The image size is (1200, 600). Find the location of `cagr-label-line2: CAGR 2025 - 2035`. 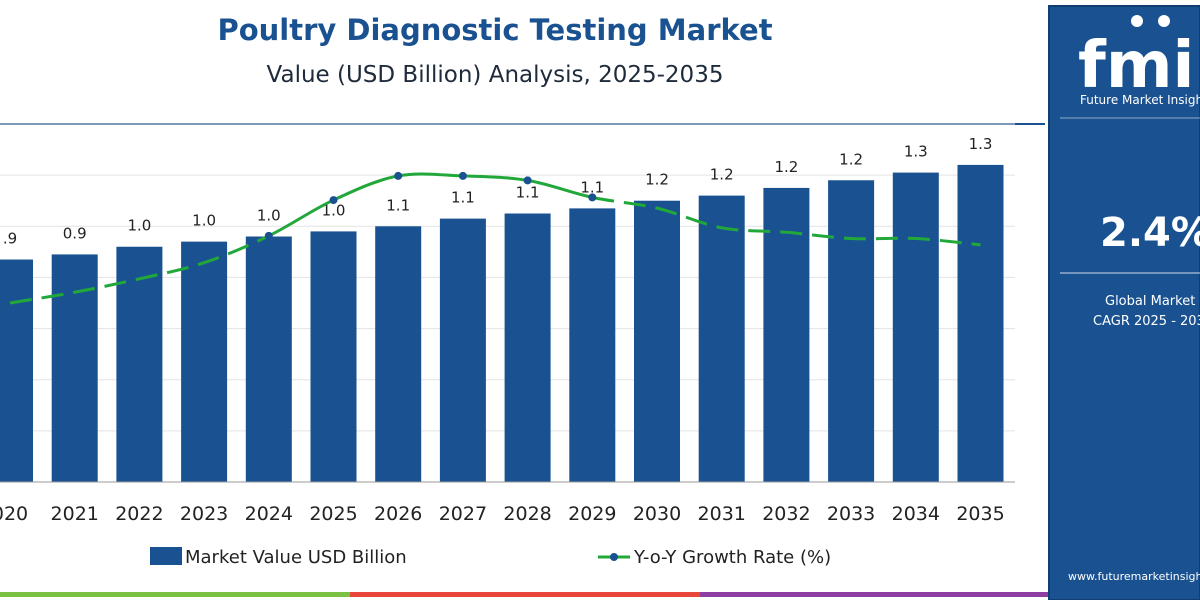

cagr-label-line2: CAGR 2025 - 2035 is located at coordinates (1146, 321).